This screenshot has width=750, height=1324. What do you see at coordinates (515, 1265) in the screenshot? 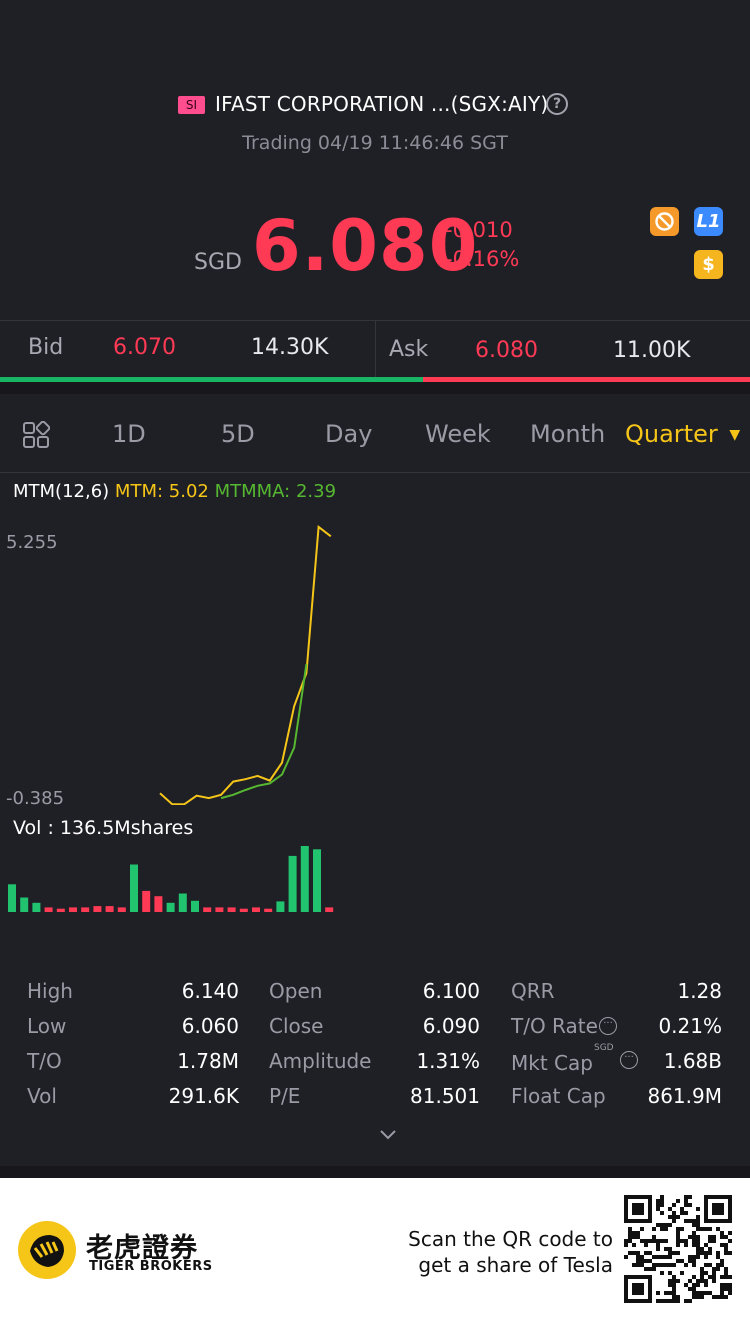
I see `promo-line-2: get a share of Tesla` at bounding box center [515, 1265].